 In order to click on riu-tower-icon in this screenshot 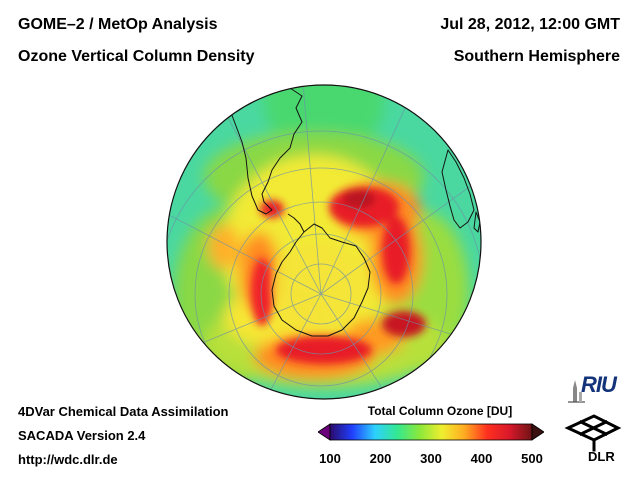, I will do `click(575, 391)`.